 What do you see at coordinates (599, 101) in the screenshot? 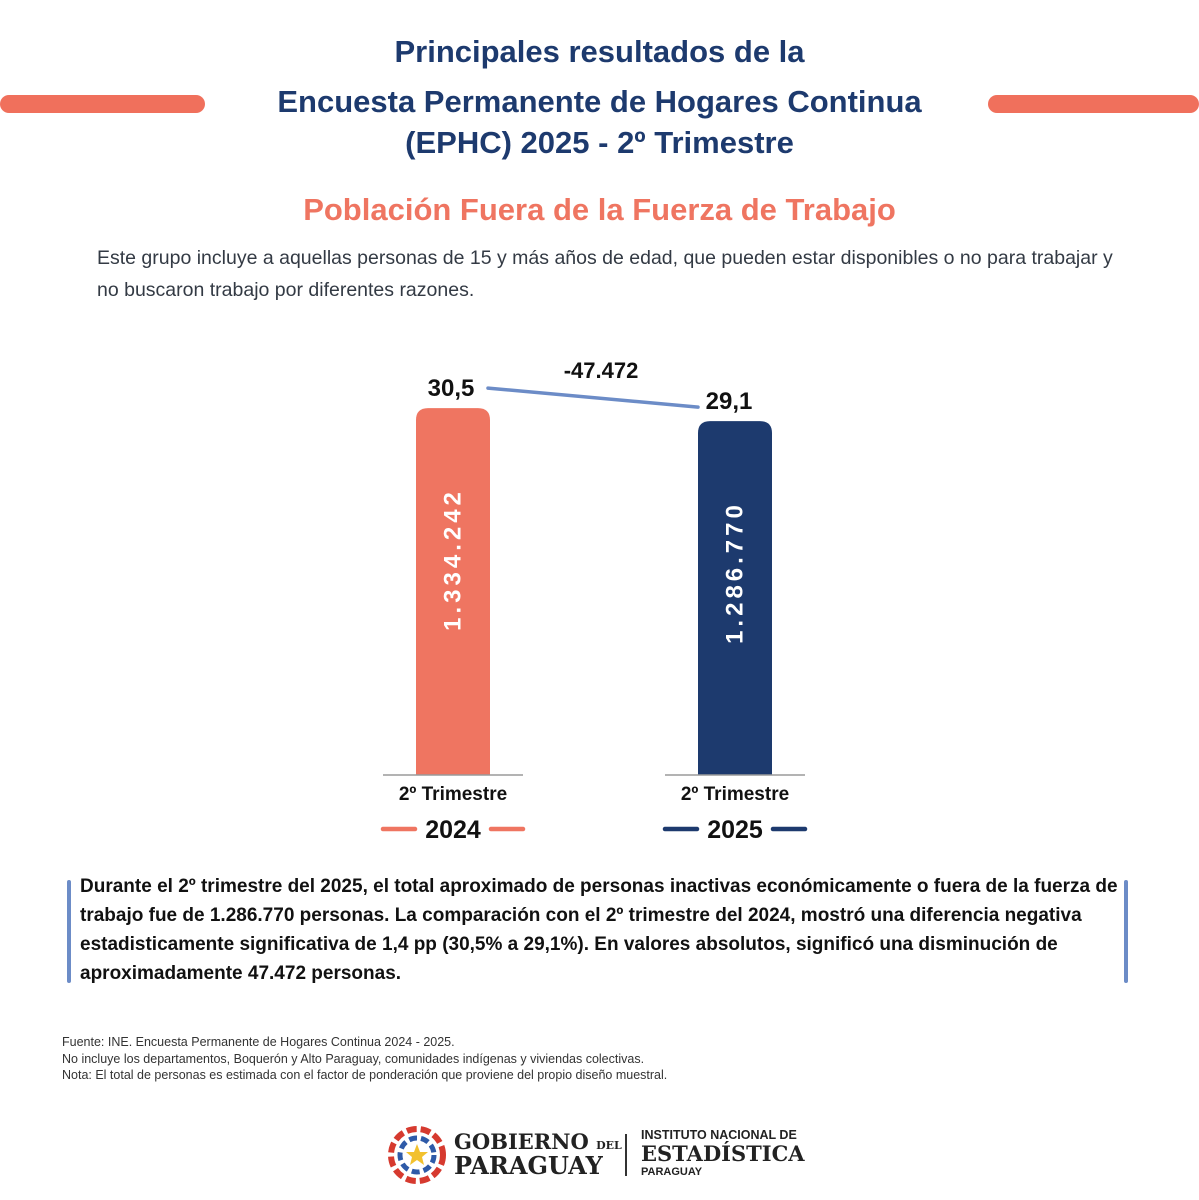
I see `title-line-2: Encuesta Permanente de Hogares Continua` at bounding box center [599, 101].